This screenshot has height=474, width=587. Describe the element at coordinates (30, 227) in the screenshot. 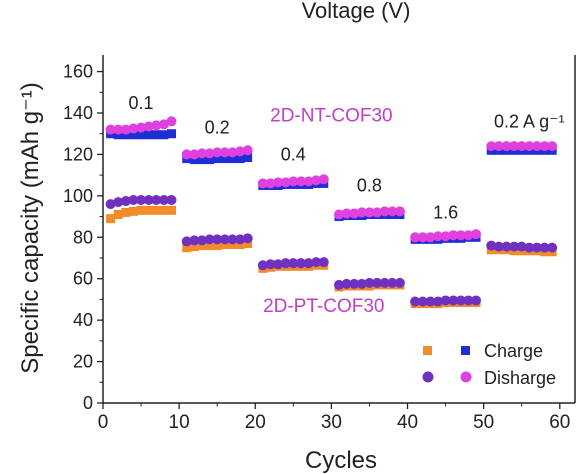

I see `y-axis-label: Specific capacity (mAh g⁻¹)` at that location.